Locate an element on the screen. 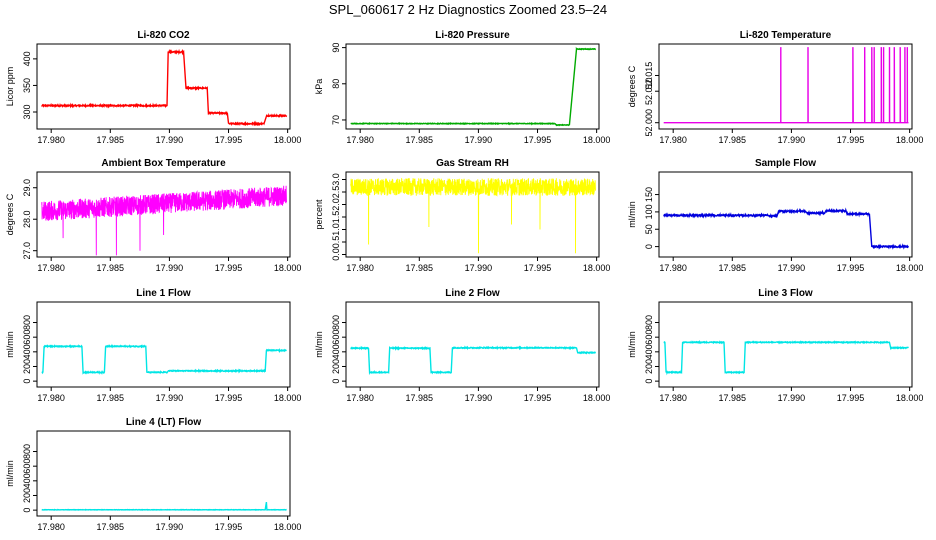  y-tick-label: 28.0 is located at coordinates (27, 219).